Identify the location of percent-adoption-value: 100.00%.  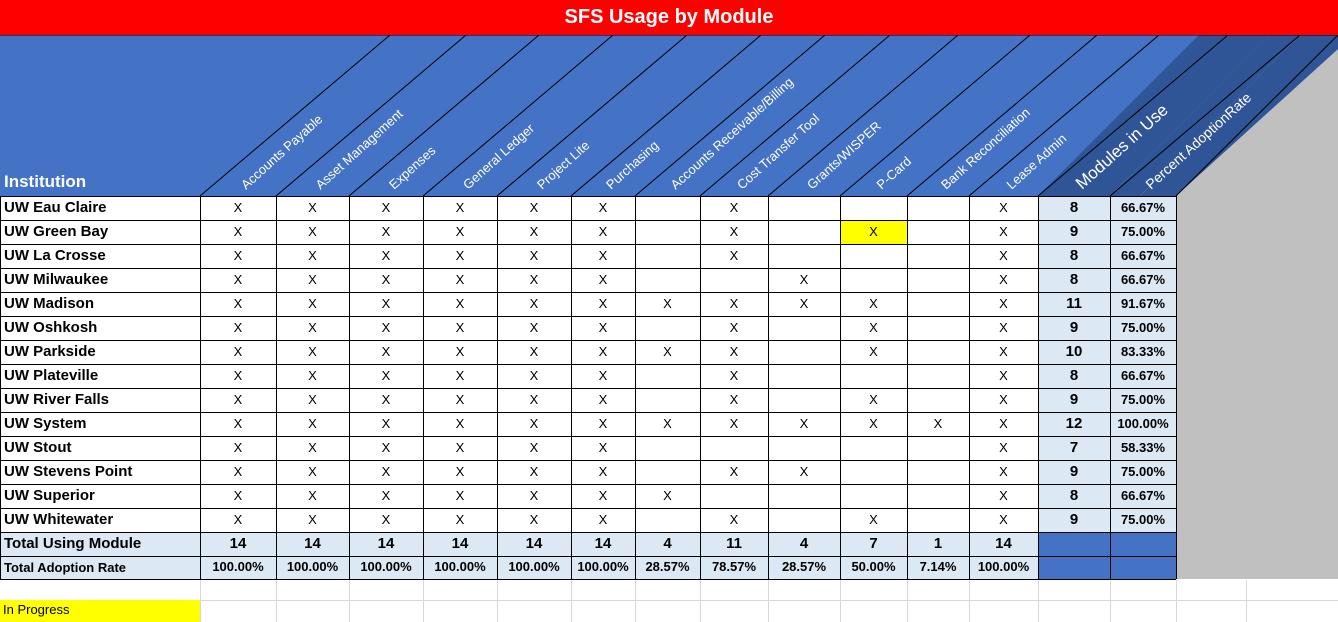
(1143, 423).